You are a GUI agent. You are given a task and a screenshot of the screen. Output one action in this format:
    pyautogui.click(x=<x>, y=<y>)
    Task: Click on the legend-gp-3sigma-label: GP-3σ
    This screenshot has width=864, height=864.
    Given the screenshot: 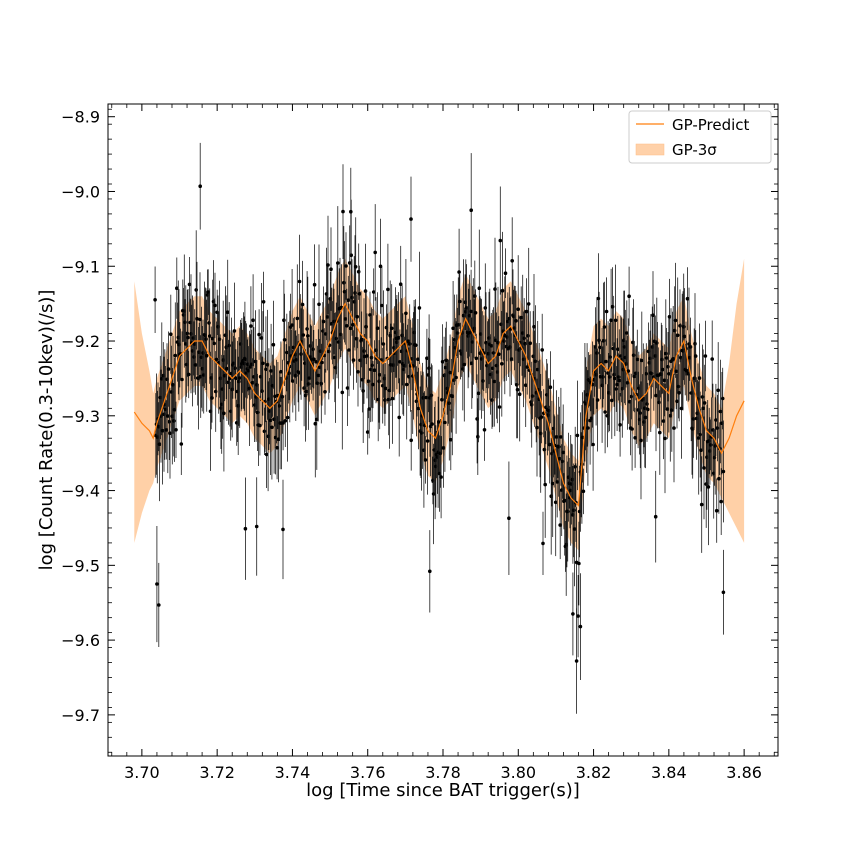 What is the action you would take?
    pyautogui.click(x=694, y=150)
    